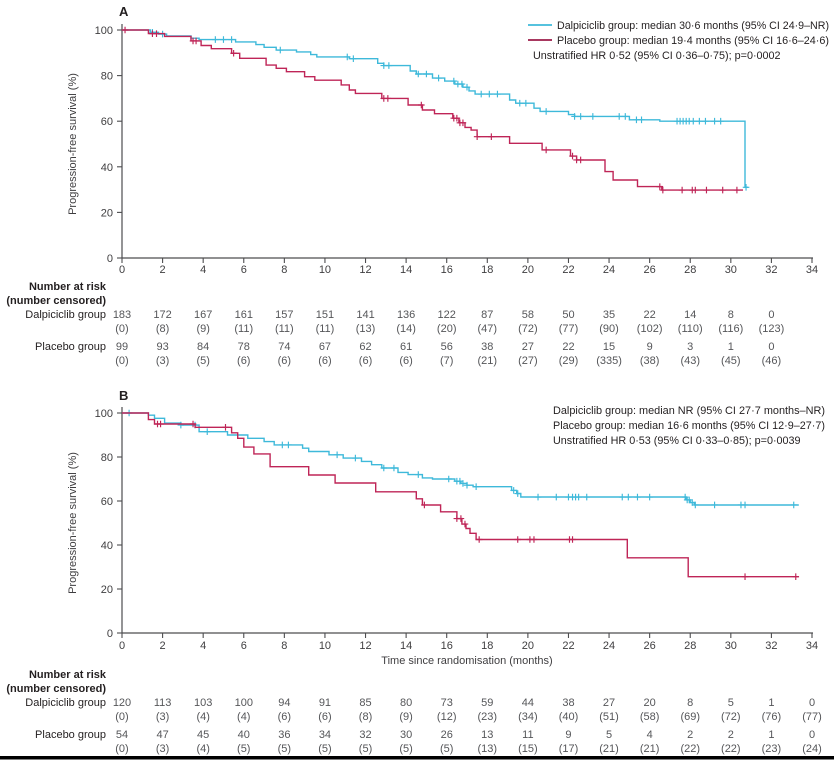  Describe the element at coordinates (447, 315) in the screenshot. I see `risk-value: 122` at that location.